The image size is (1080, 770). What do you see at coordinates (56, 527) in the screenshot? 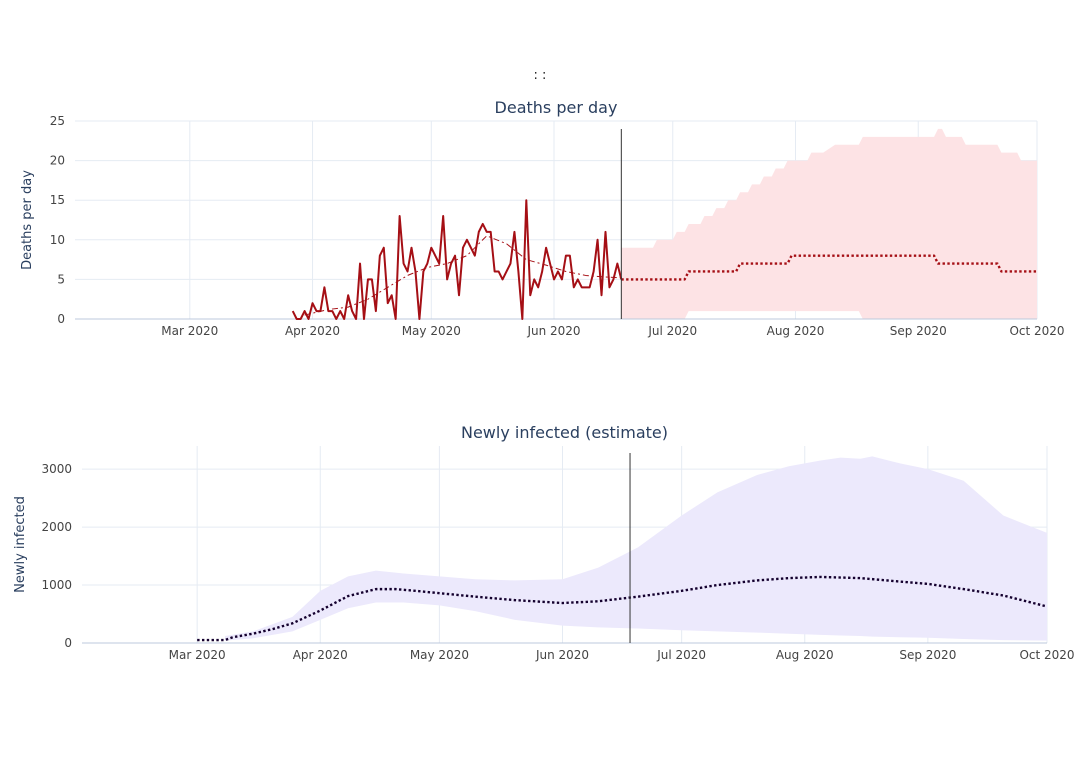
I see `y-tick-label: 2000` at bounding box center [56, 527].